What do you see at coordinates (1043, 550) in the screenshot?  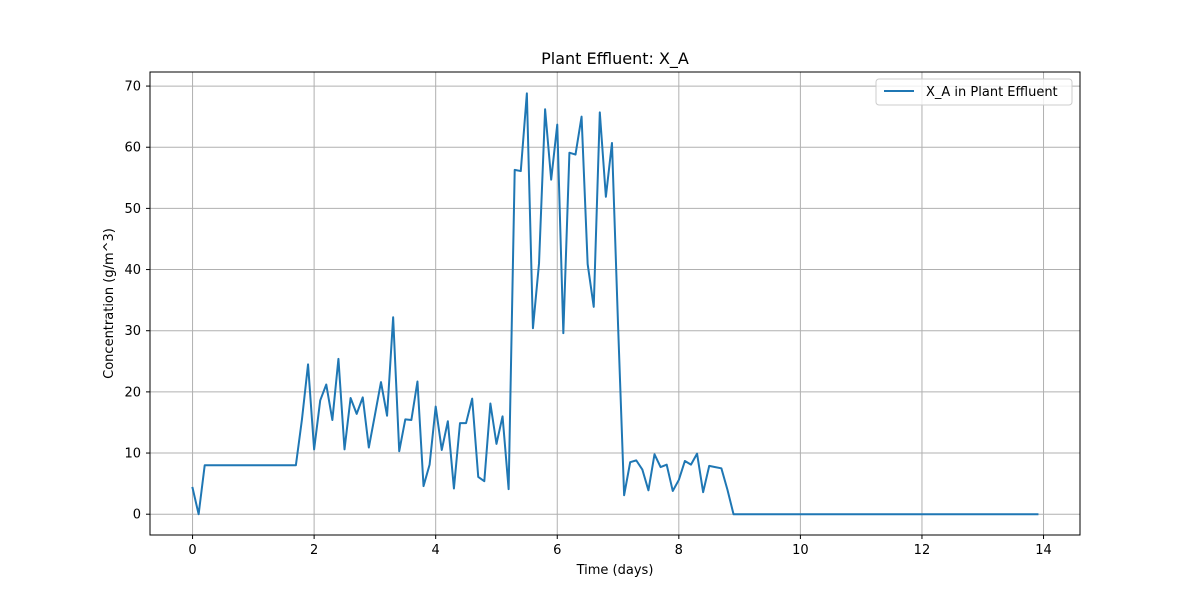 I see `x-tick-label: 14` at bounding box center [1043, 550].